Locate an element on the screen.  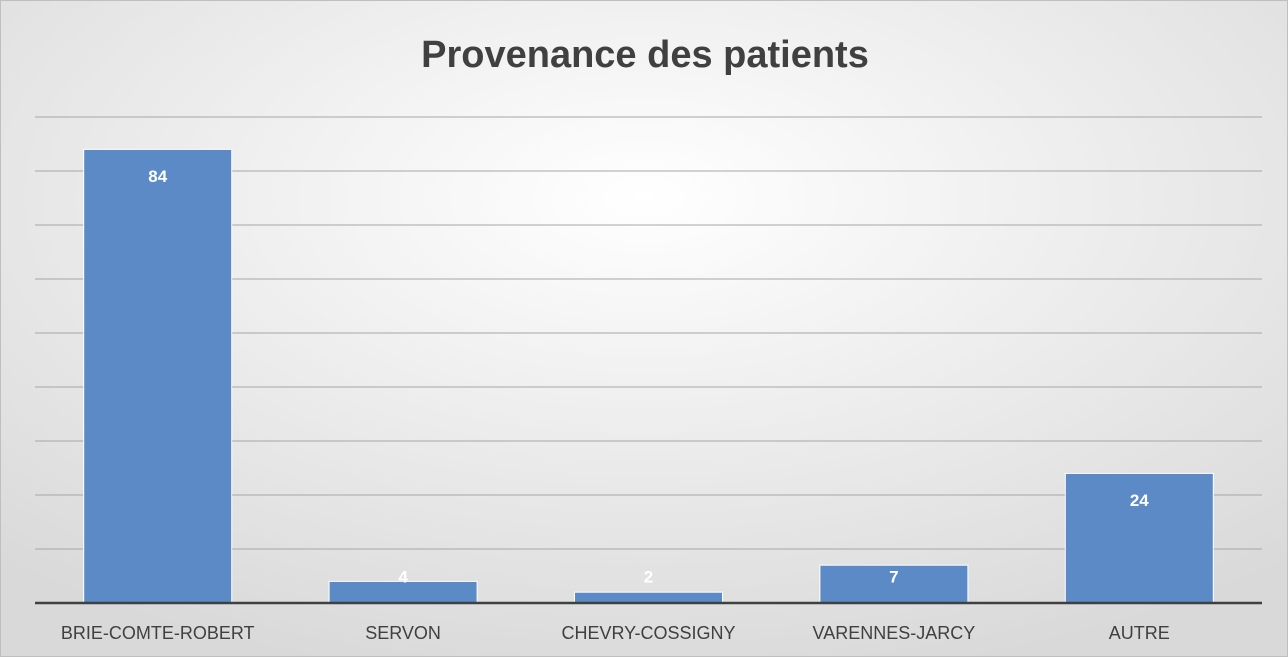
data-label: 2 is located at coordinates (648, 576).